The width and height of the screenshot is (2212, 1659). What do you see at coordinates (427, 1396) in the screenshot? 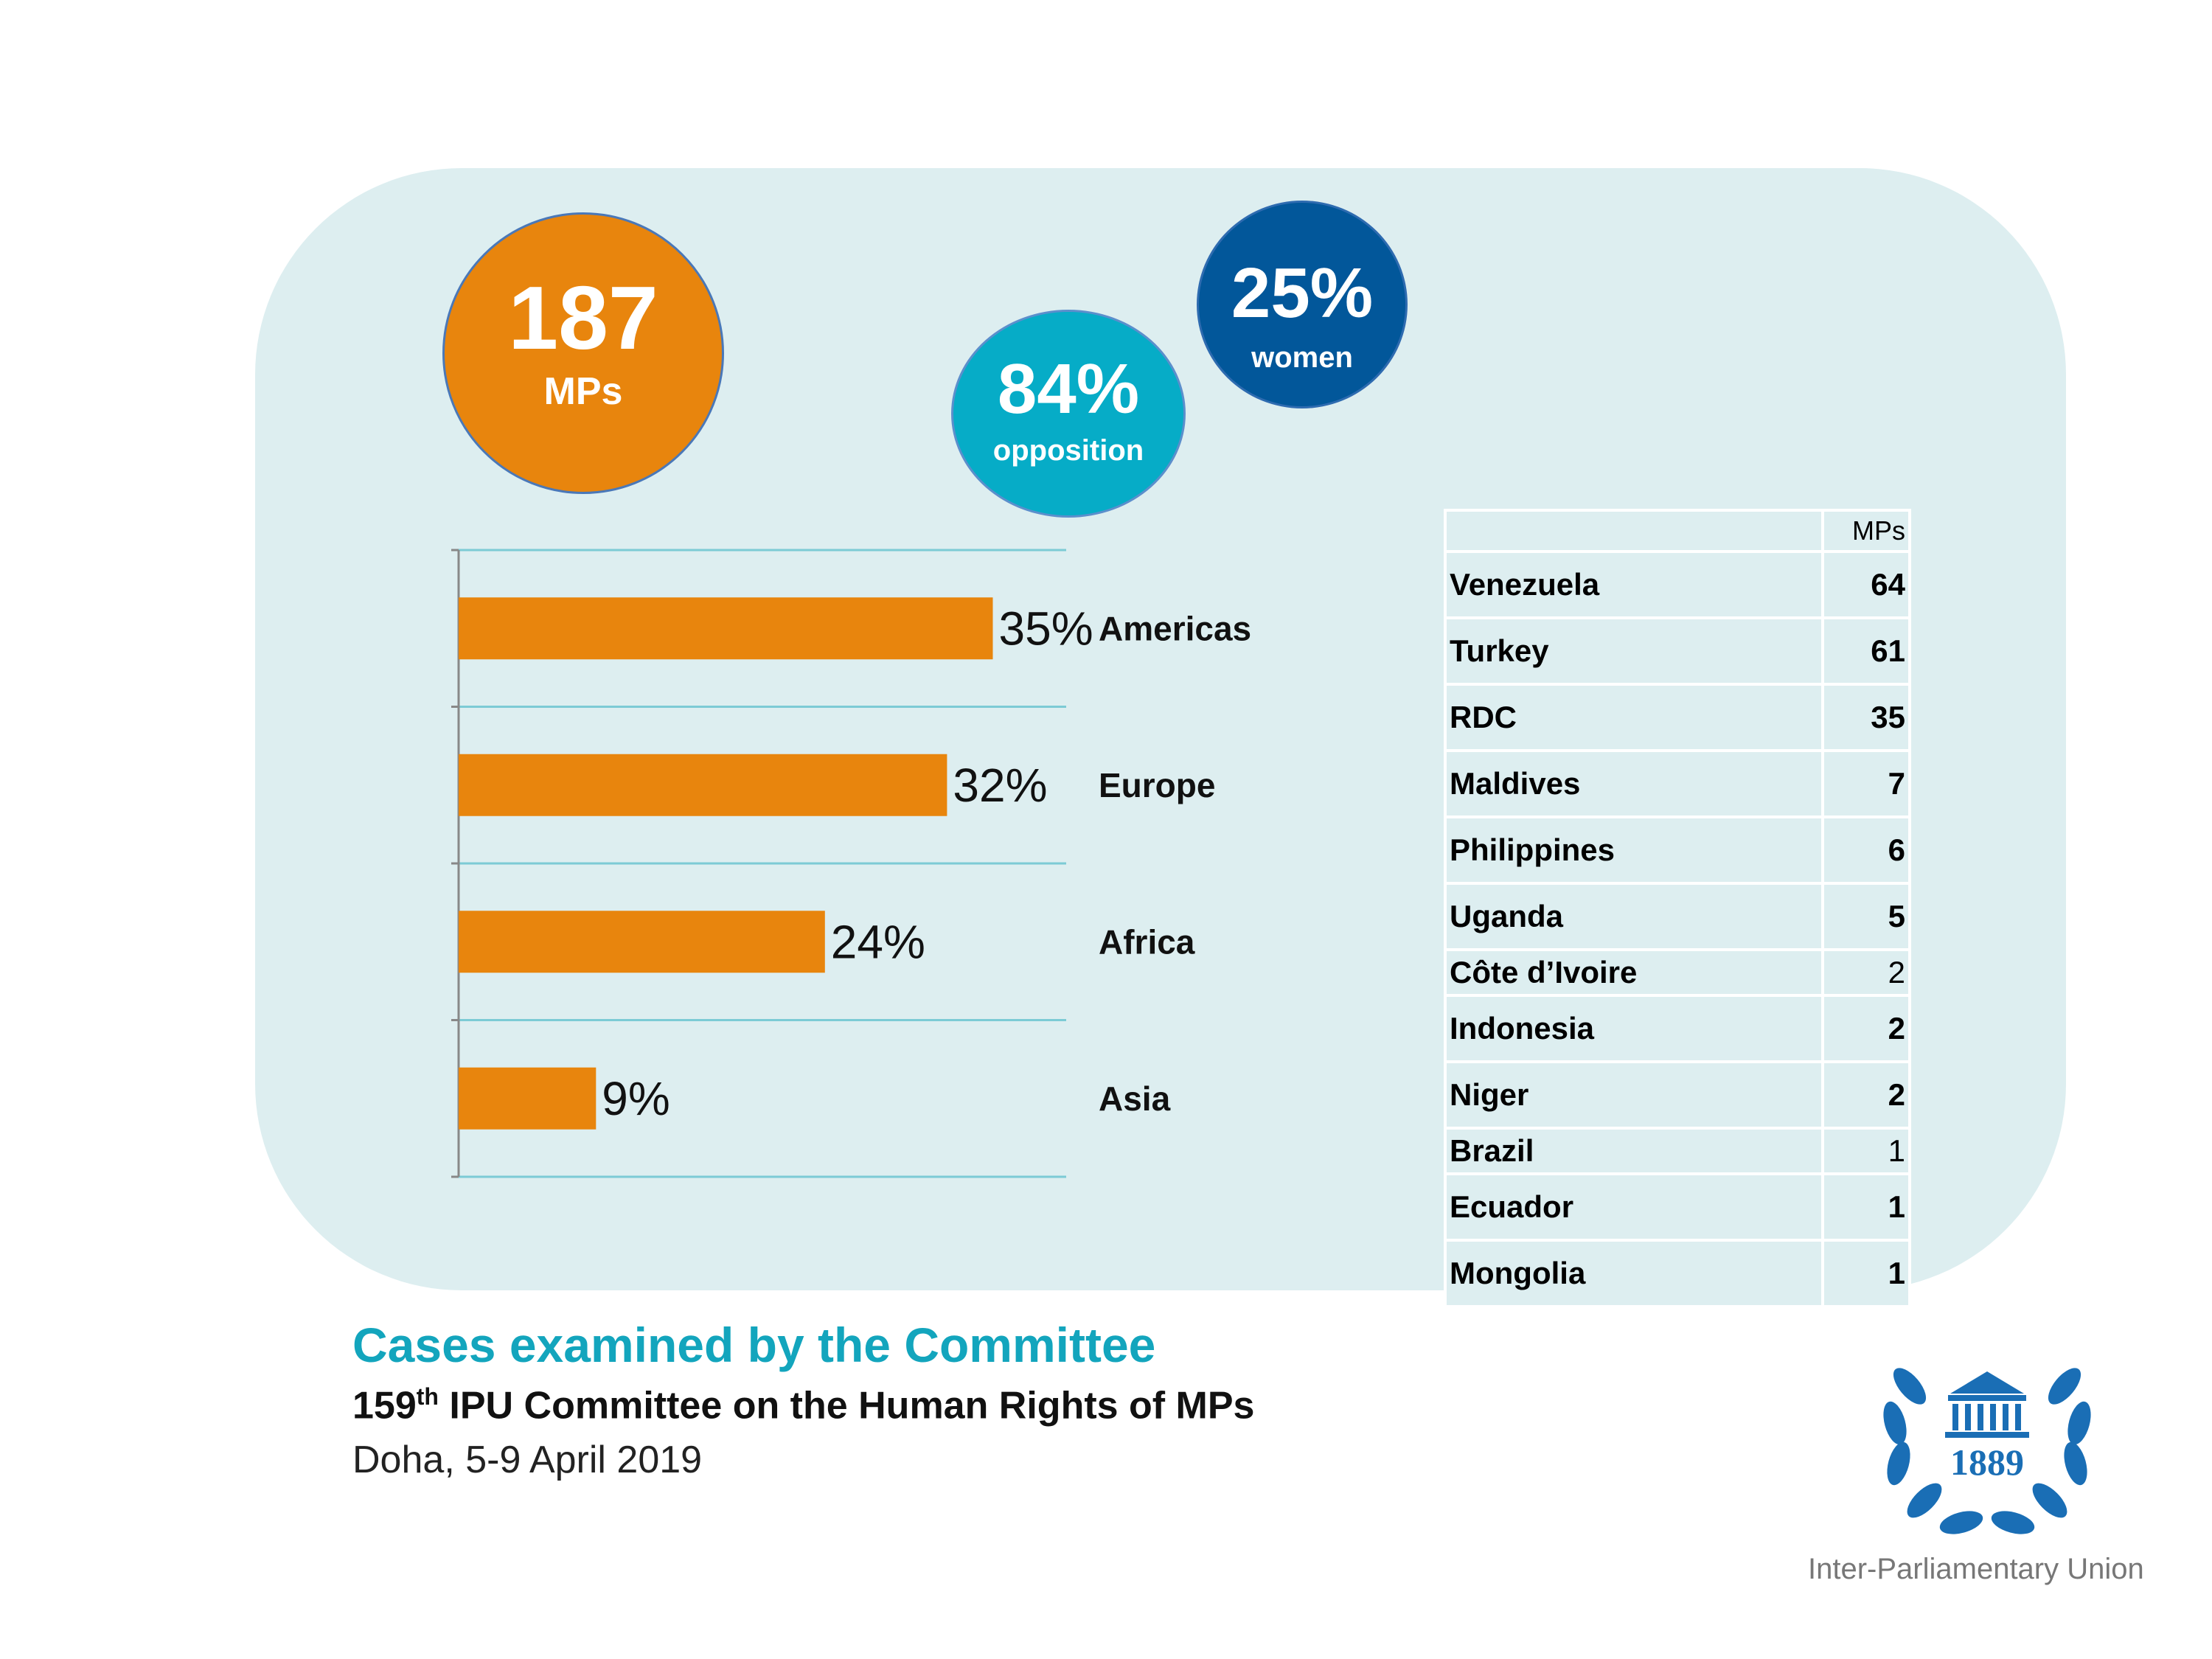
I see `subtitle-ordinal: th` at bounding box center [427, 1396].